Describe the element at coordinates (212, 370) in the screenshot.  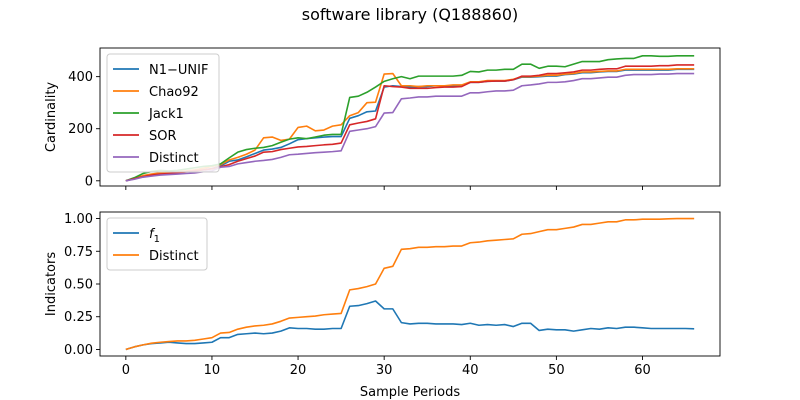
I see `x-tick-label: 10` at that location.